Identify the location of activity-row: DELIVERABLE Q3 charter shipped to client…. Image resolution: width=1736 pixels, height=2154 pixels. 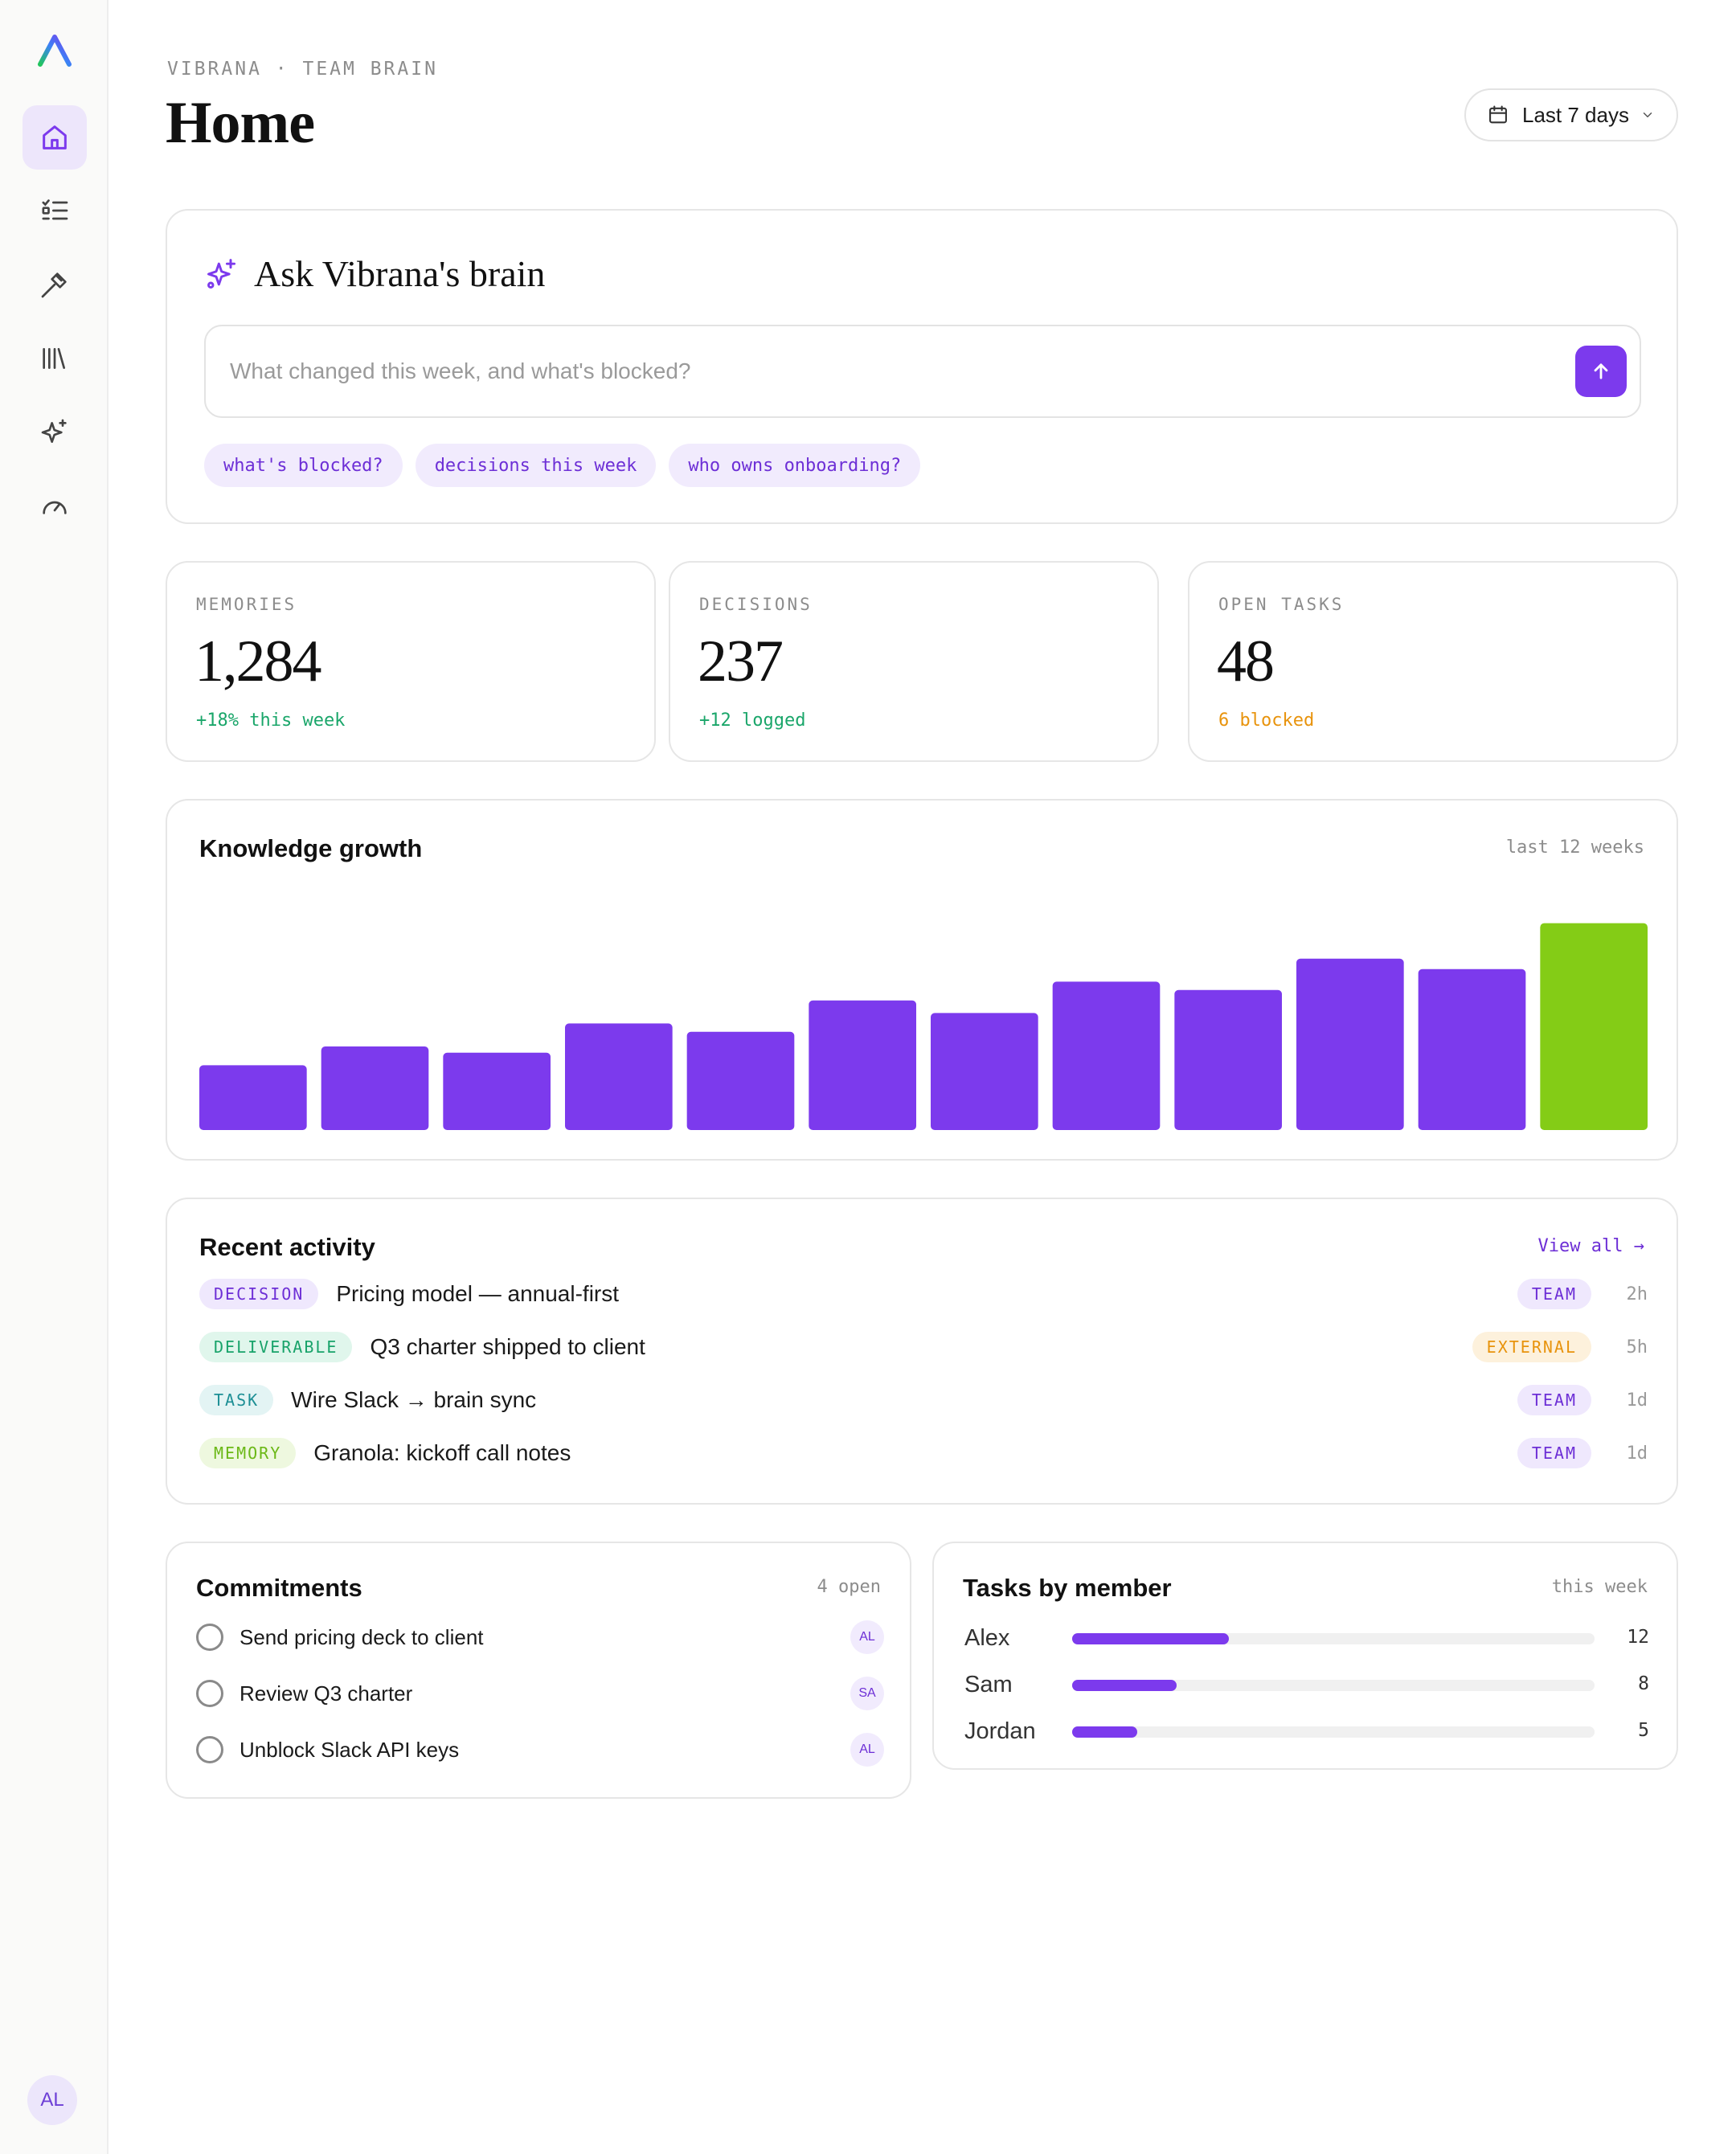
(923, 1347).